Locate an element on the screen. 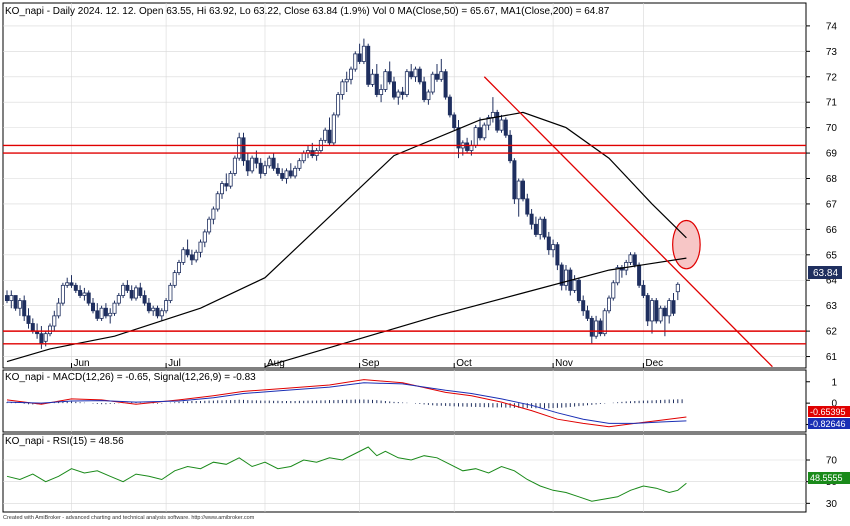  macd-line is located at coordinates (346, 403).